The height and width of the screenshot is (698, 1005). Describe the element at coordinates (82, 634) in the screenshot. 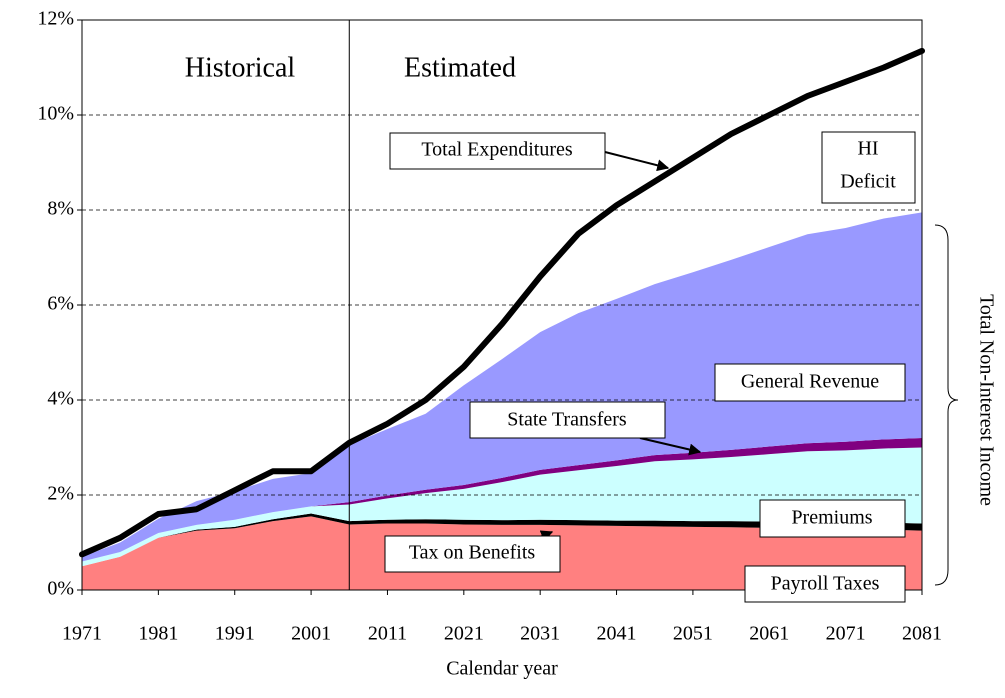

I see `x-tick-label: 1971` at that location.